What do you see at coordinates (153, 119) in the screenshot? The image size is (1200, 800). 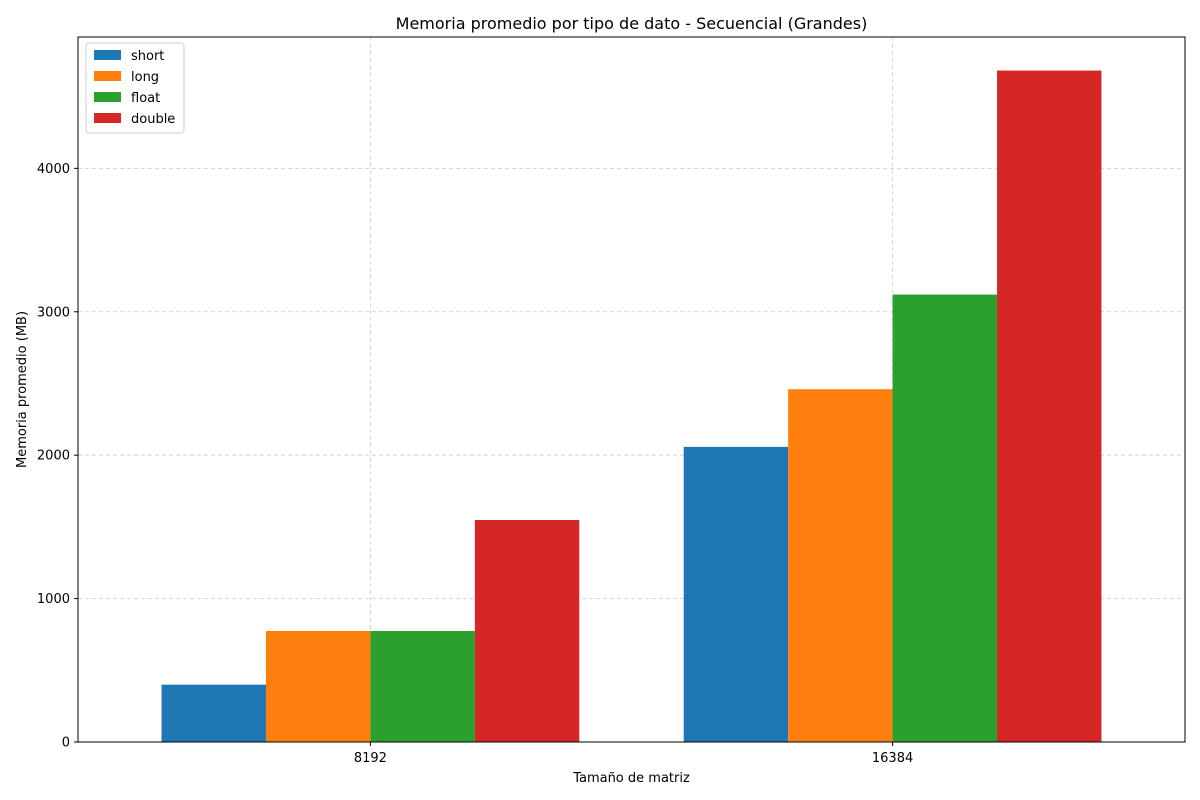 I see `legend-label-double: double` at bounding box center [153, 119].